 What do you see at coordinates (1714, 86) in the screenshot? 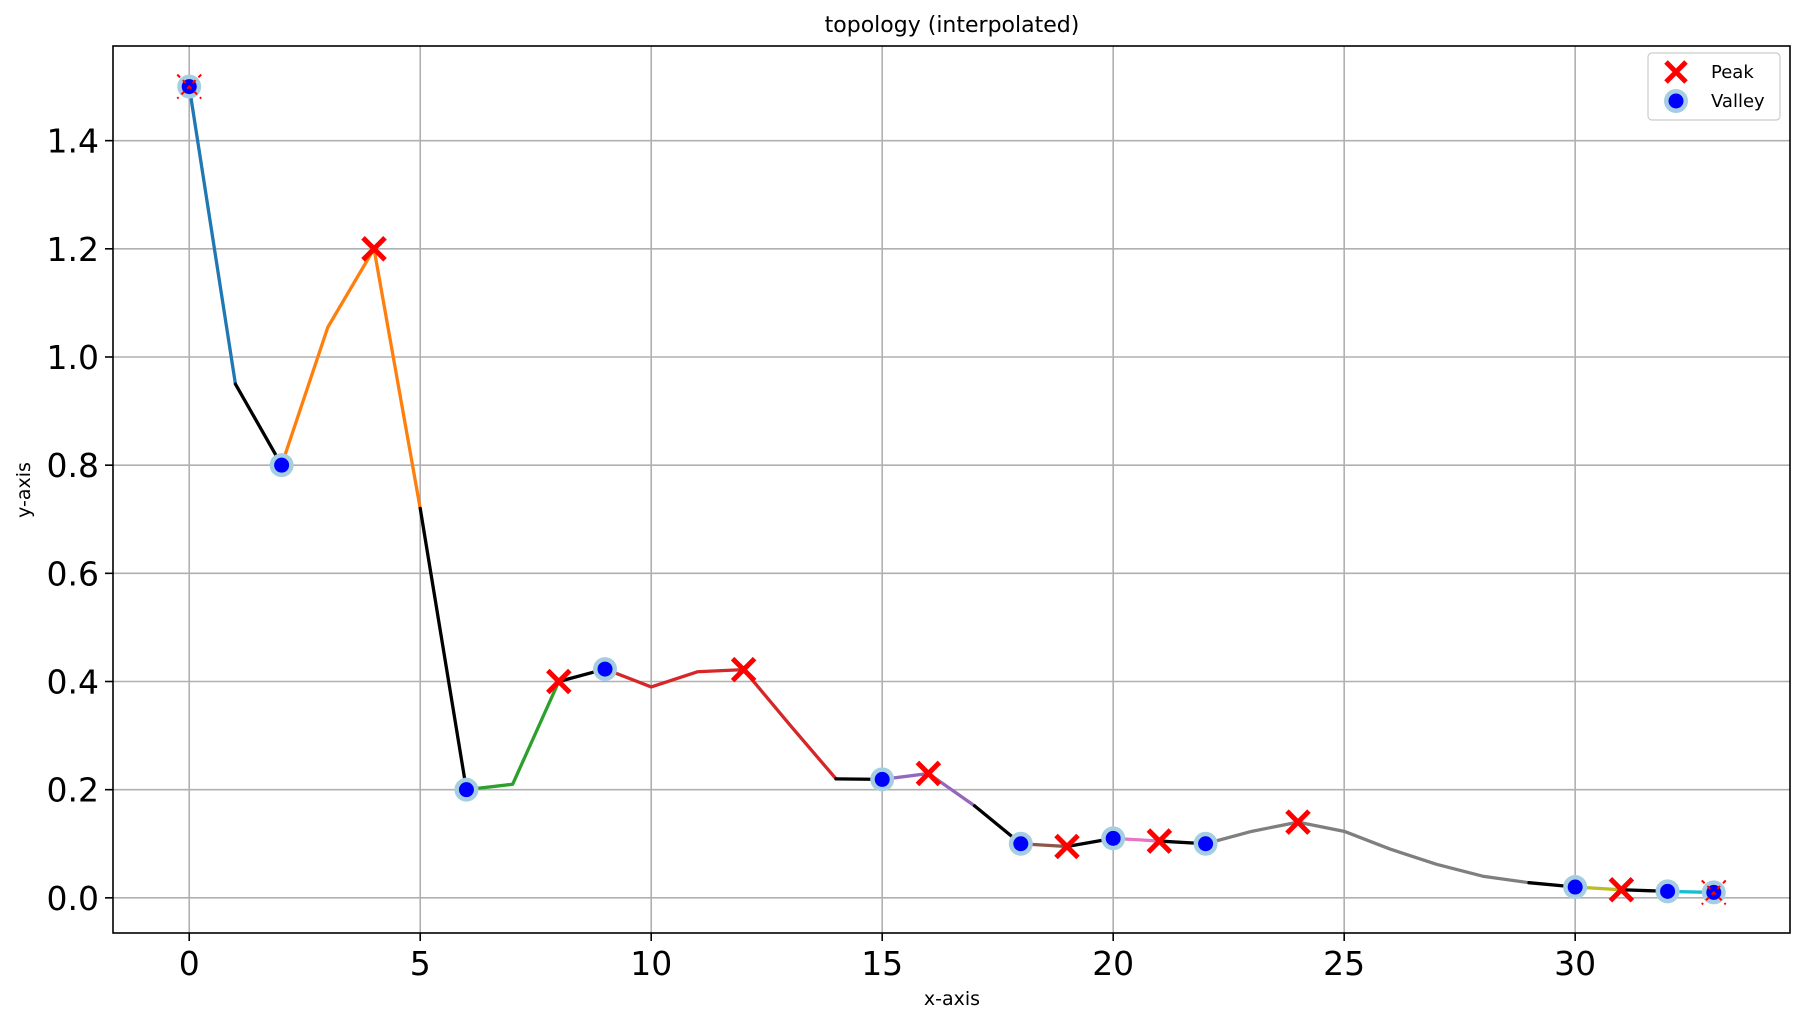
I see `legend: Peak Valley` at bounding box center [1714, 86].